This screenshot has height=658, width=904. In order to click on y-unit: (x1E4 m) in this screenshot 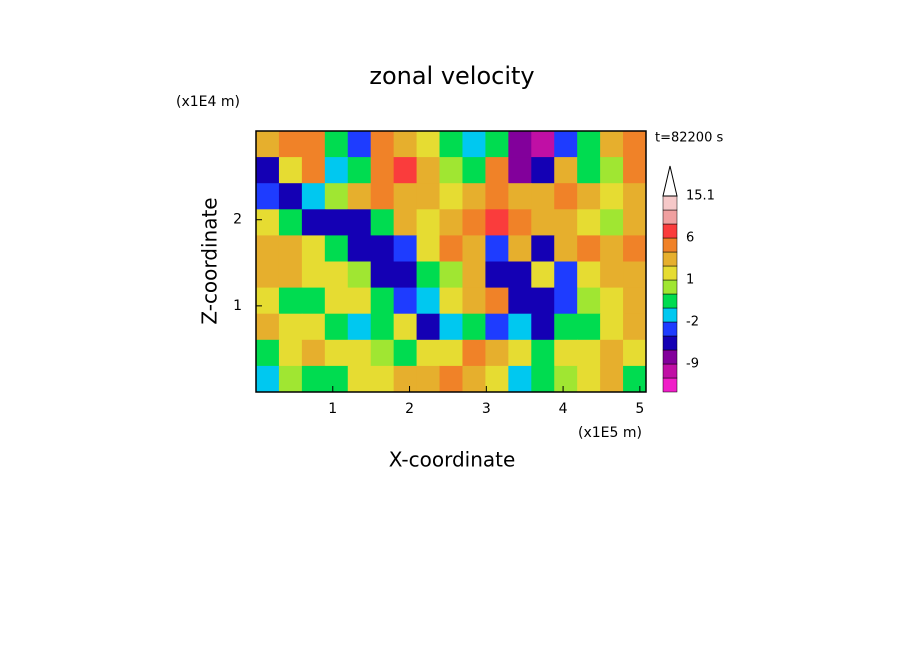, I will do `click(208, 102)`.